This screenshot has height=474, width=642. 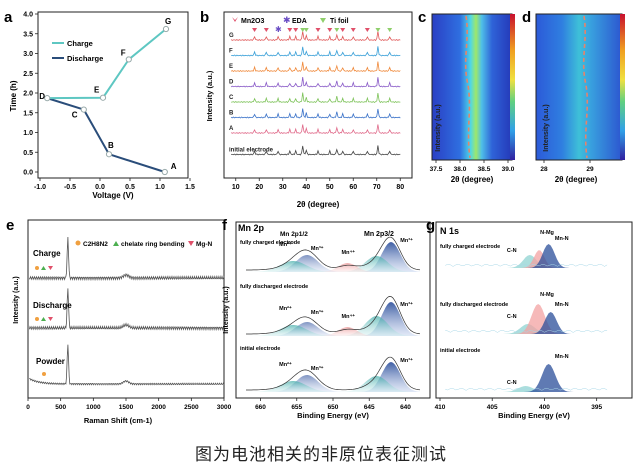 What do you see at coordinates (231, 52) in the screenshot?
I see `xrd-curve-label: F` at bounding box center [231, 52].